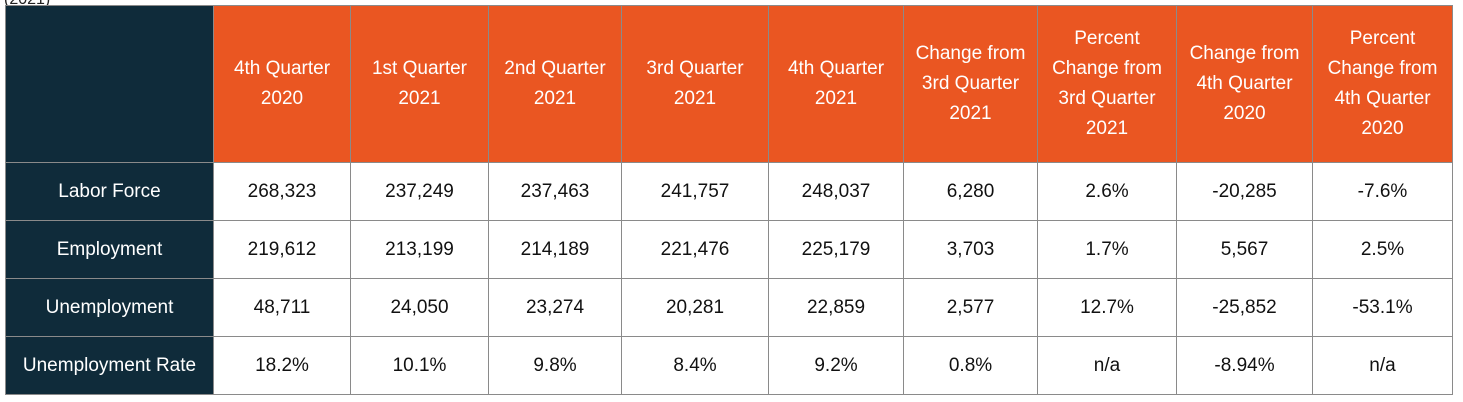 The height and width of the screenshot is (402, 1463). I want to click on row-header: Employment, so click(109, 249).